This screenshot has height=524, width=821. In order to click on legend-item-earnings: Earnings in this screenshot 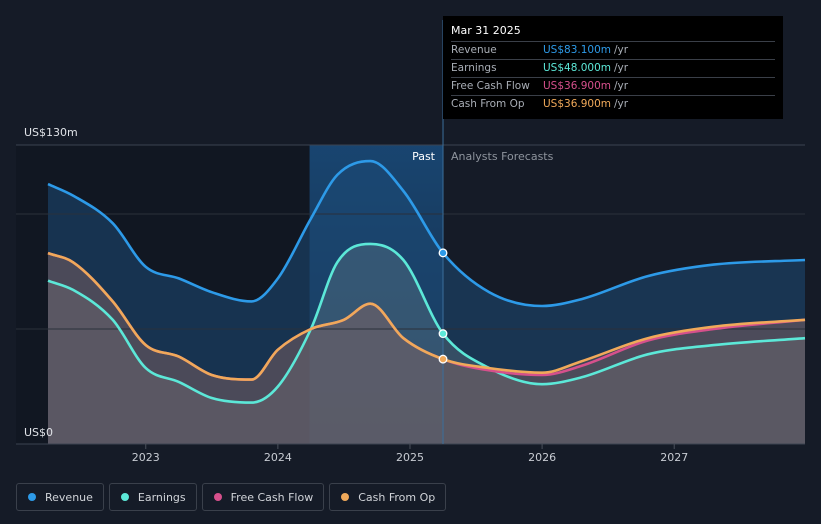, I will do `click(152, 497)`.